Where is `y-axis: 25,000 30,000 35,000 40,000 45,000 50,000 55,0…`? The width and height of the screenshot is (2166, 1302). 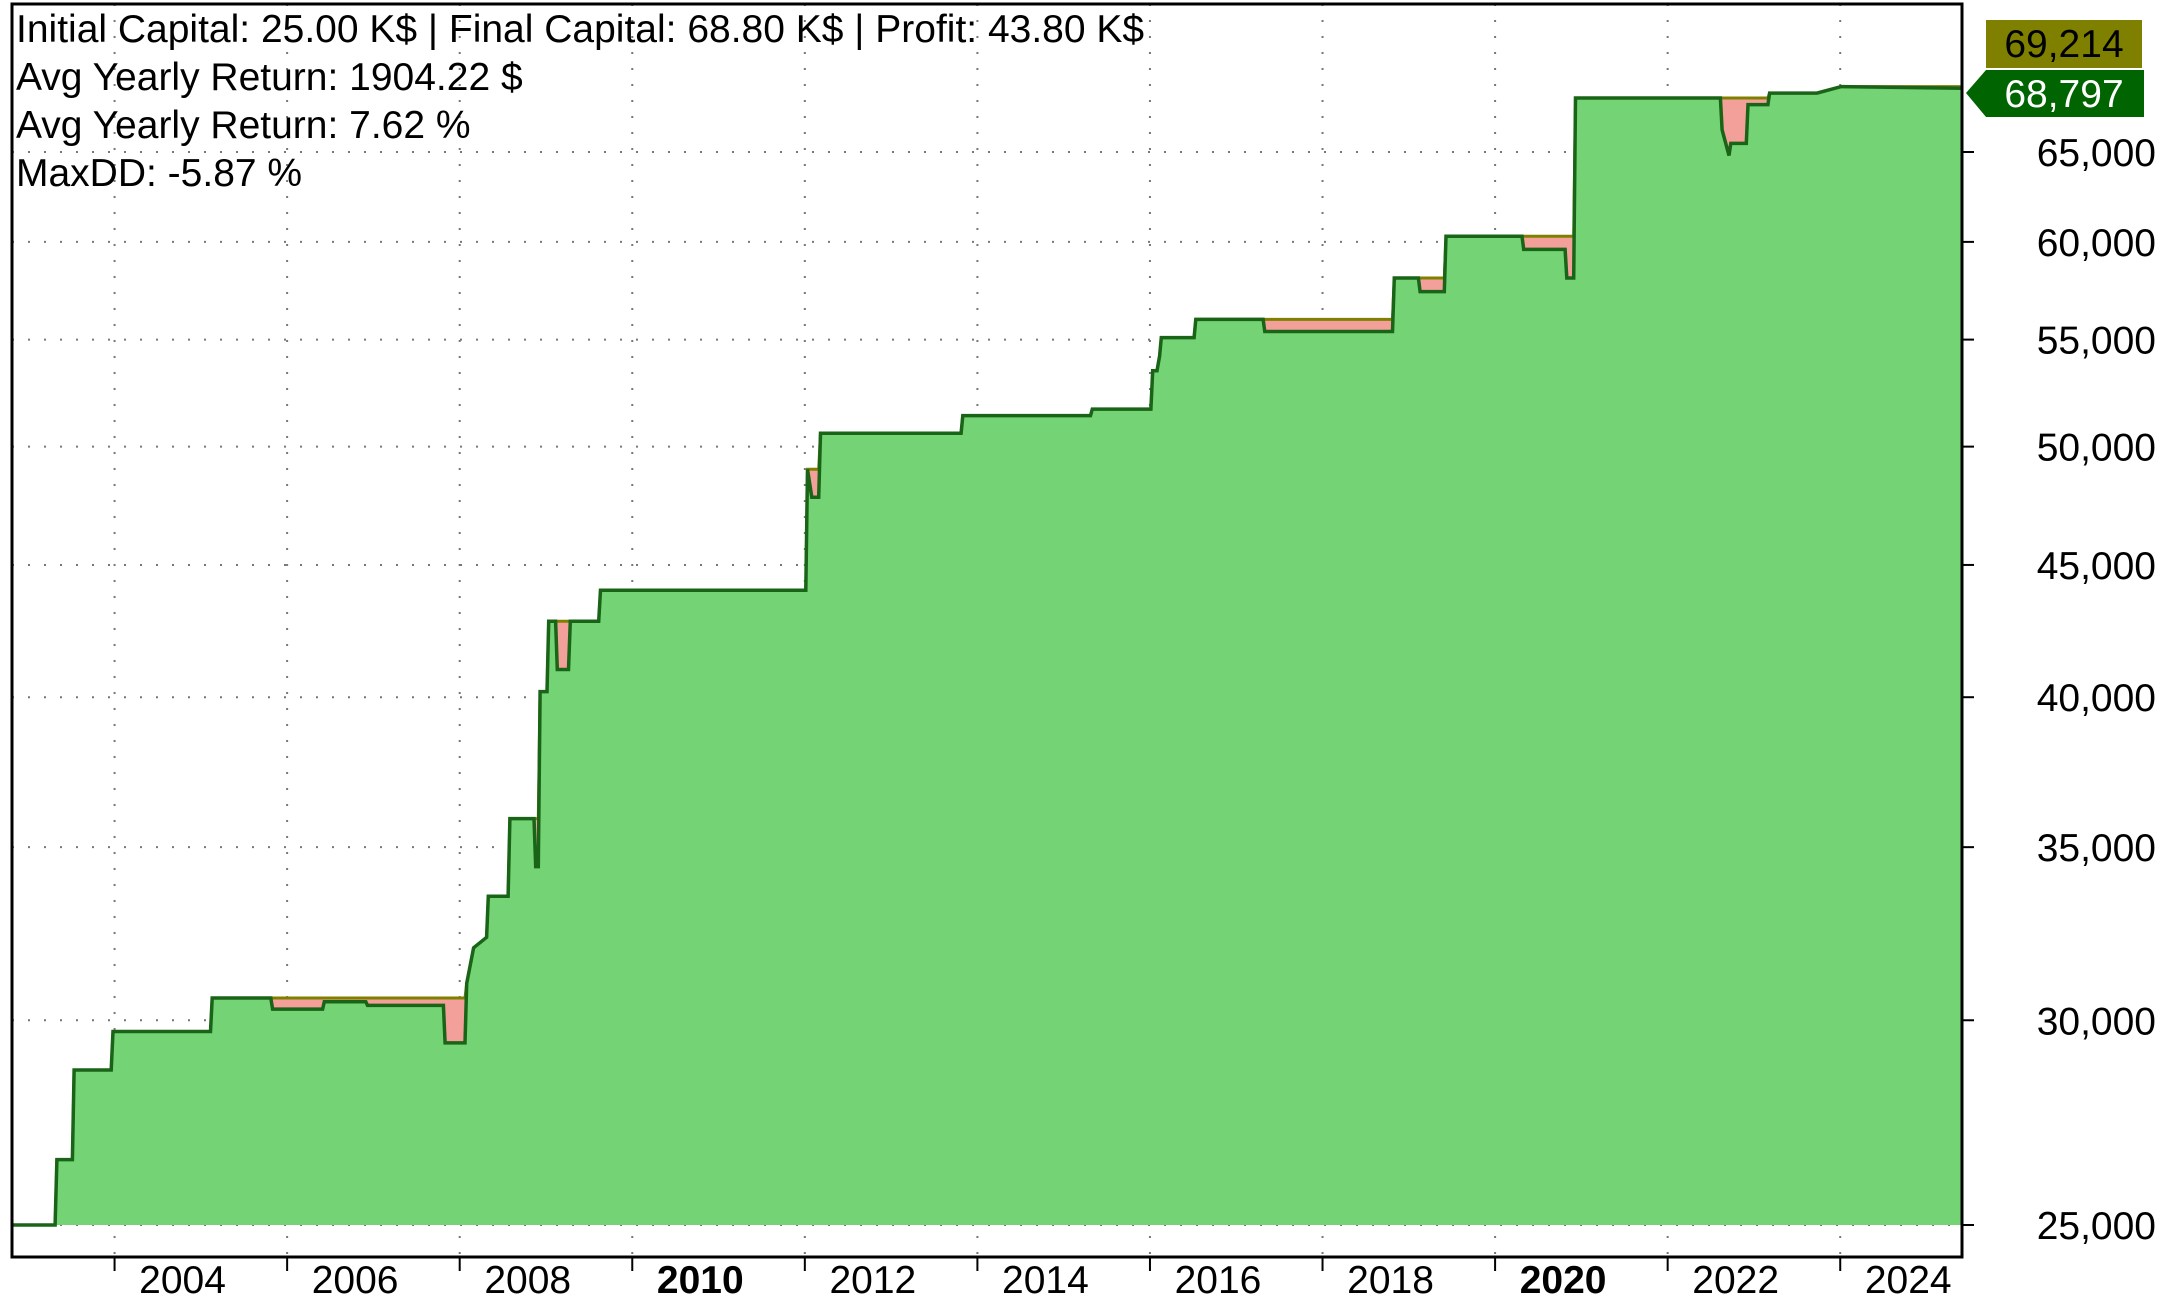
y-axis: 25,000 30,000 35,000 40,000 45,000 50,000 55,0… is located at coordinates (2059, 690).